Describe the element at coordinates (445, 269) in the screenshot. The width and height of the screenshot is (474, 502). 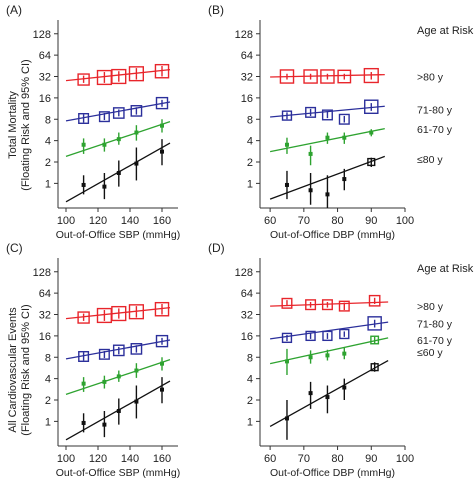
I see `legend-title: Age at Risk` at that location.